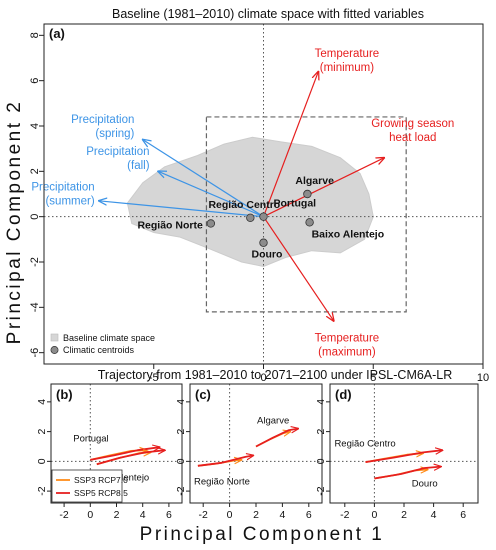 Image resolution: width=496 pixels, height=550 pixels. I want to click on centroid-label: Portugal, so click(295, 204).